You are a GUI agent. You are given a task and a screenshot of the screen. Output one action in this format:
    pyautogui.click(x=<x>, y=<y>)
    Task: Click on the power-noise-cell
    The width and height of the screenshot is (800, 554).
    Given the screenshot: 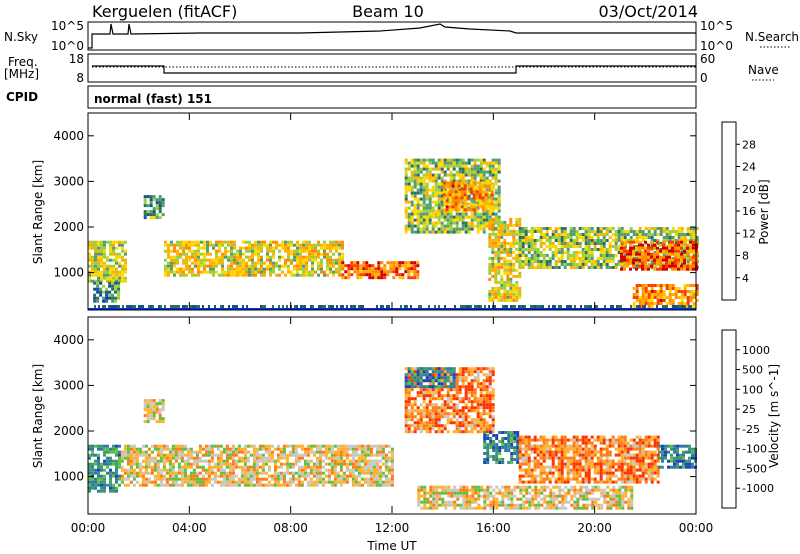 What is the action you would take?
    pyautogui.click(x=139, y=306)
    